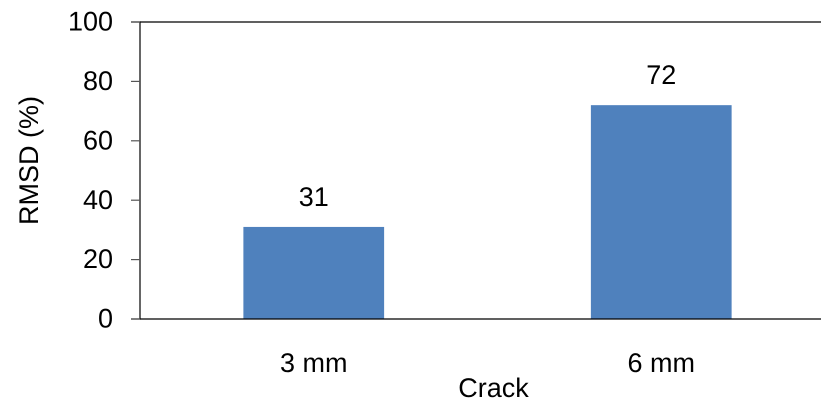 This screenshot has width=821, height=403. I want to click on x-tick-label: 6 mm, so click(661, 363).